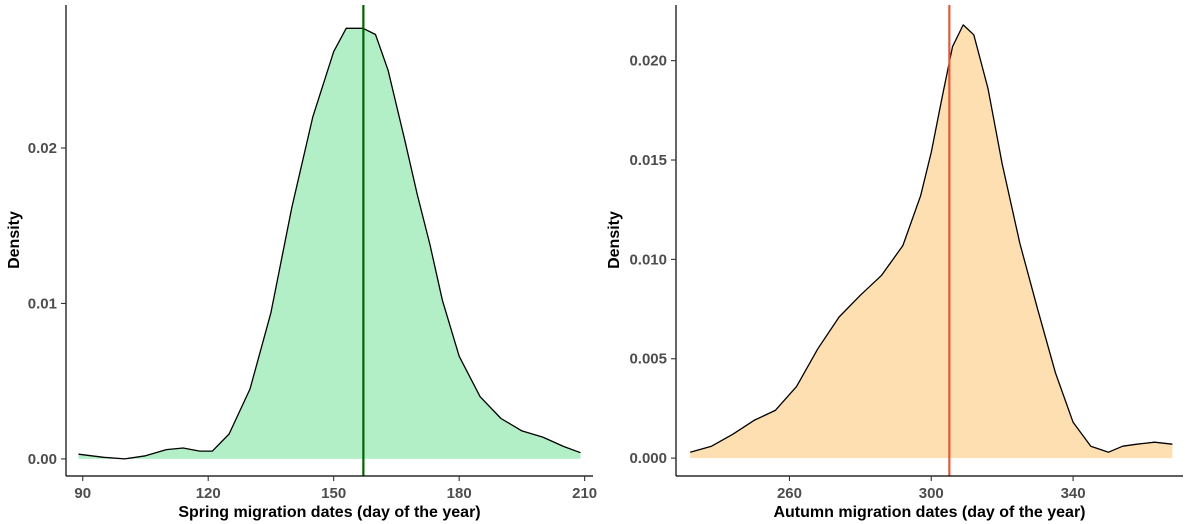  Describe the element at coordinates (648, 359) in the screenshot. I see `autumn-y-tick-label: 0.005` at that location.